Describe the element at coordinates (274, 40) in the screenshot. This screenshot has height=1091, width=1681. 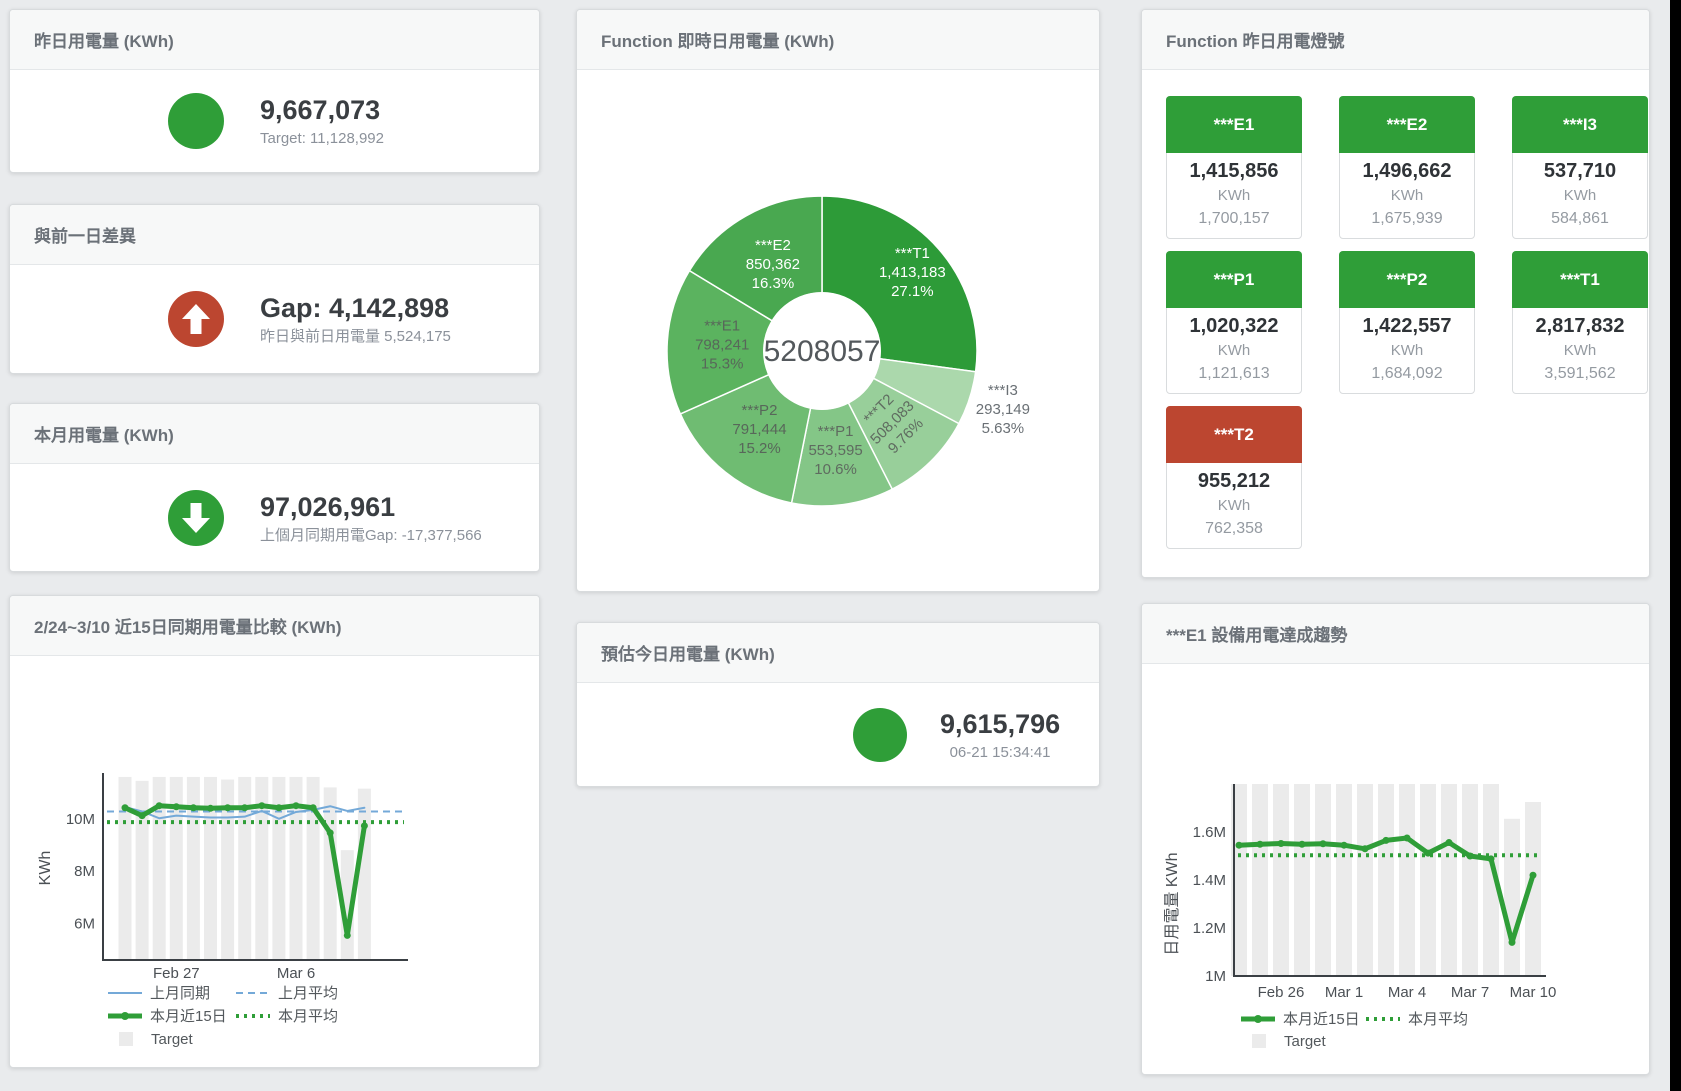
I see `card-yesterday-title: 昨日用電量 (KWh)` at that location.